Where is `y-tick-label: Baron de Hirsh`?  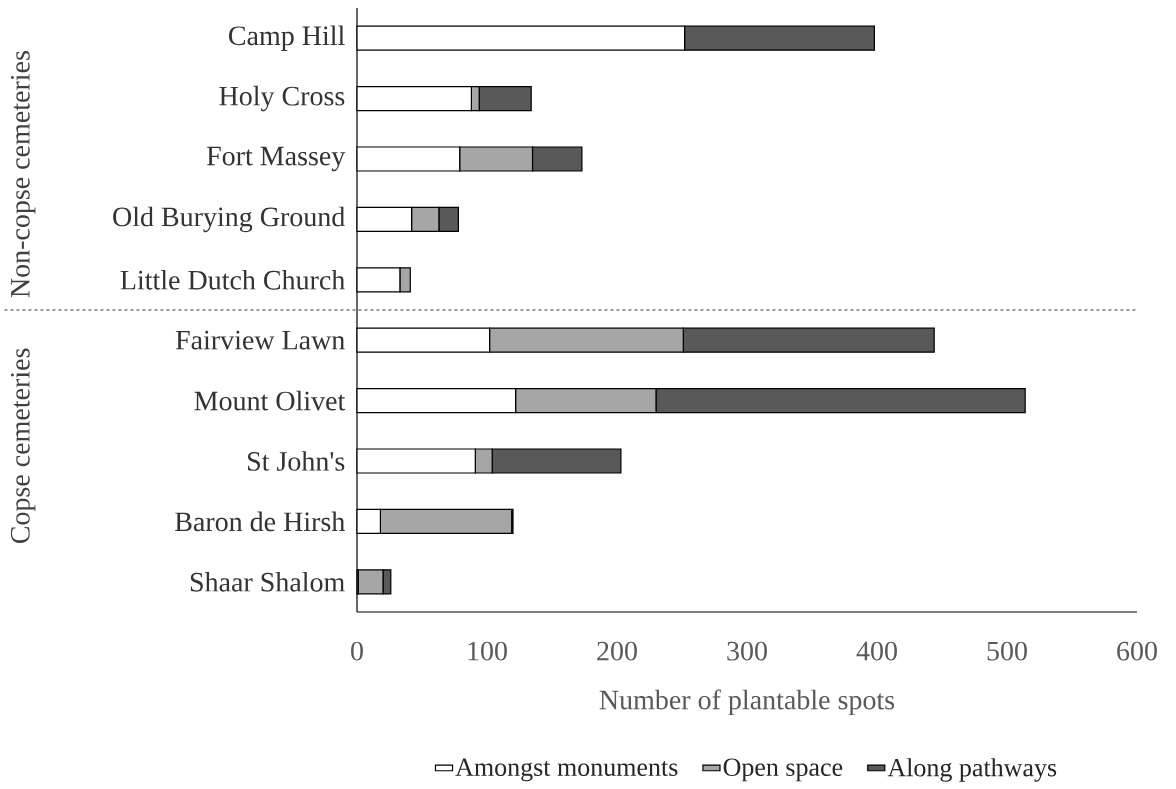
y-tick-label: Baron de Hirsh is located at coordinates (260, 521).